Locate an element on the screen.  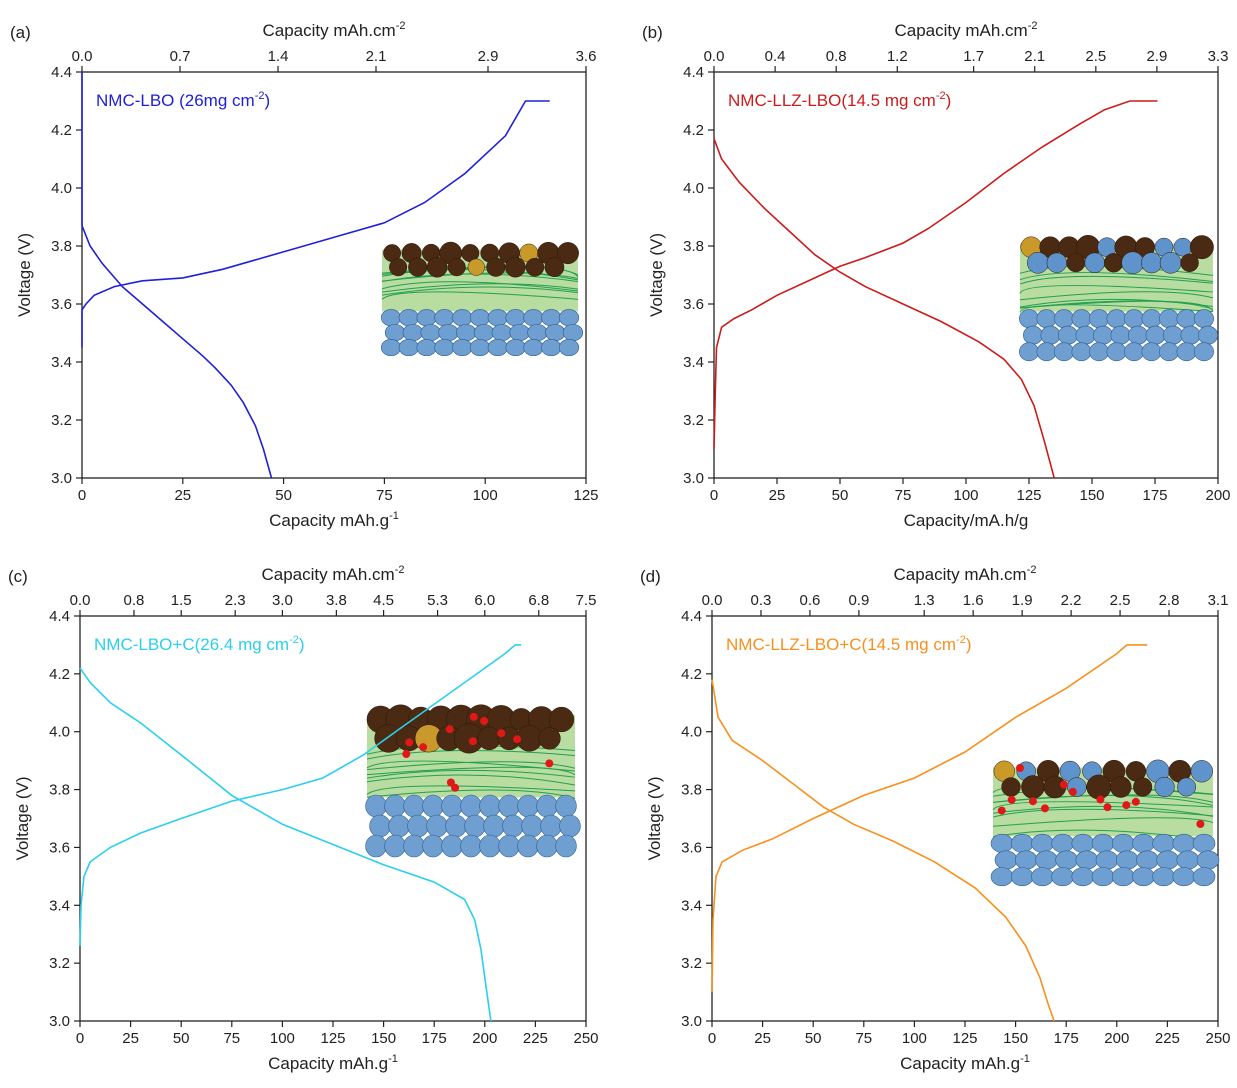
y-tick-label: 4.2 is located at coordinates (693, 130).